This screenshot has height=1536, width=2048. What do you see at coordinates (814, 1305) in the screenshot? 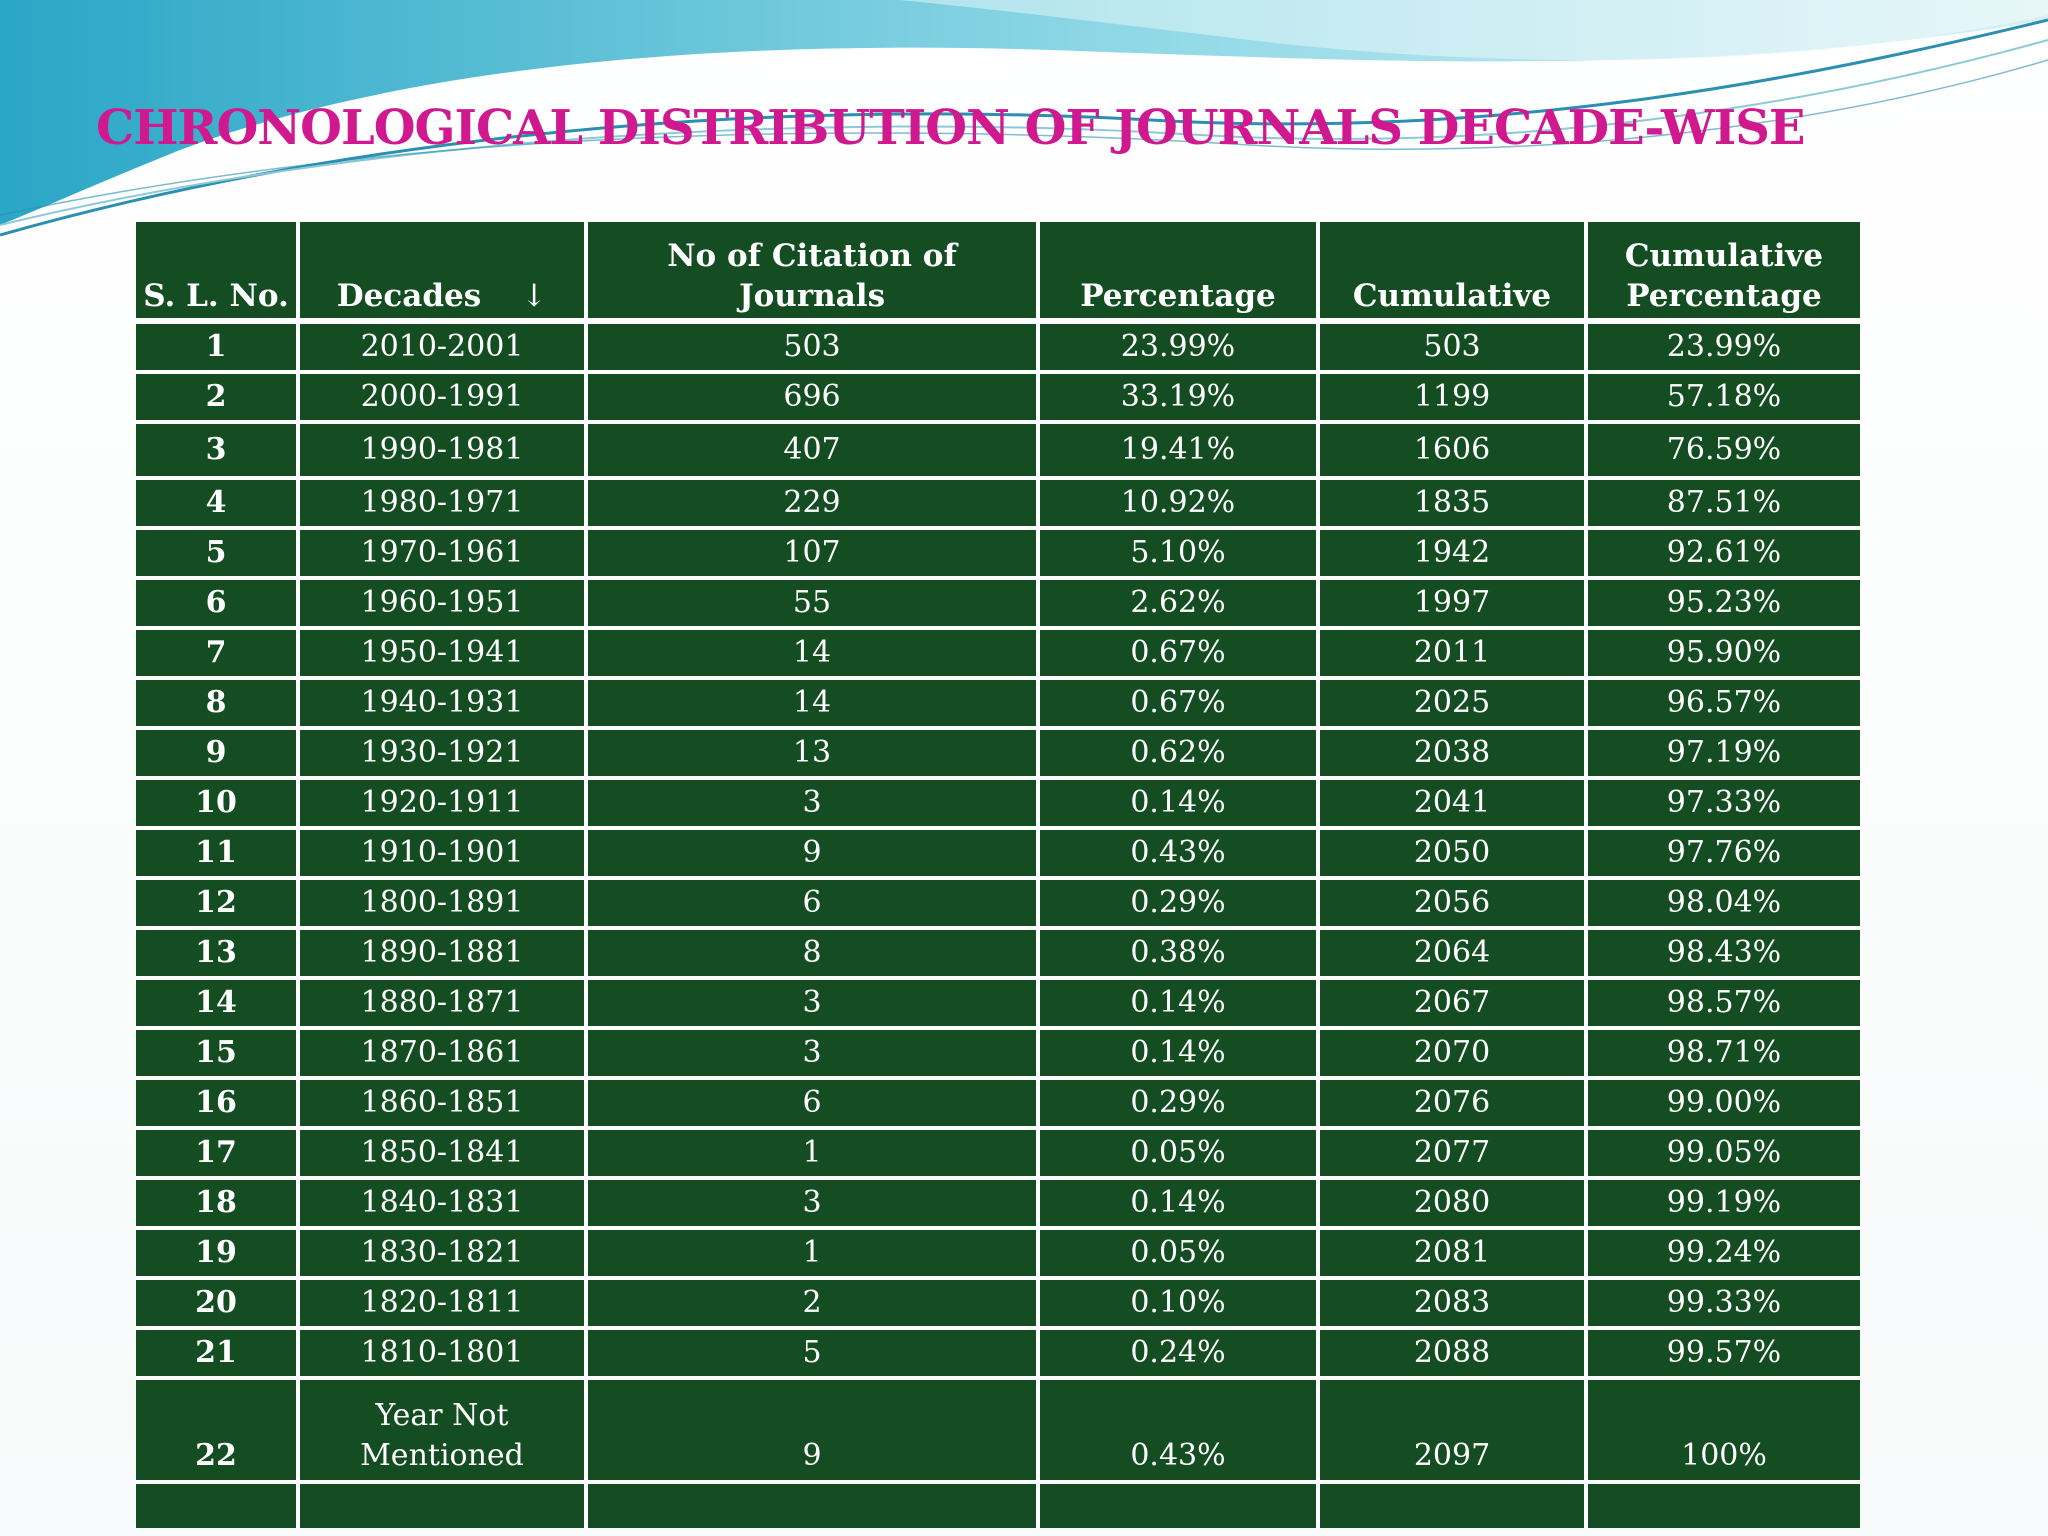
I see `cell-citations: 2` at bounding box center [814, 1305].